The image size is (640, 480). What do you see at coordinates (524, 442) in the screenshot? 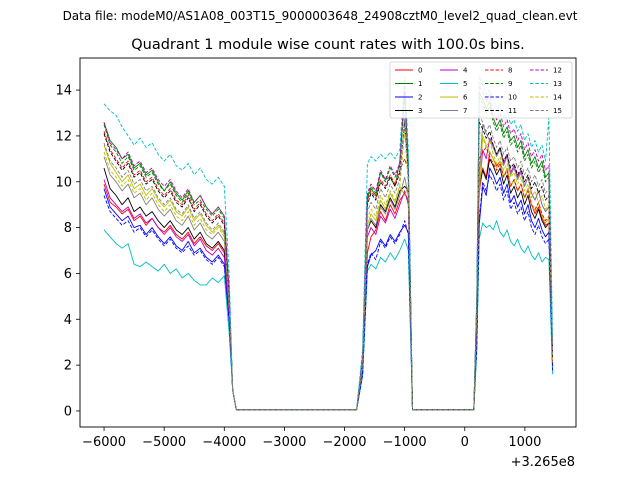
I see `x-tick-label: 1000` at bounding box center [524, 442].